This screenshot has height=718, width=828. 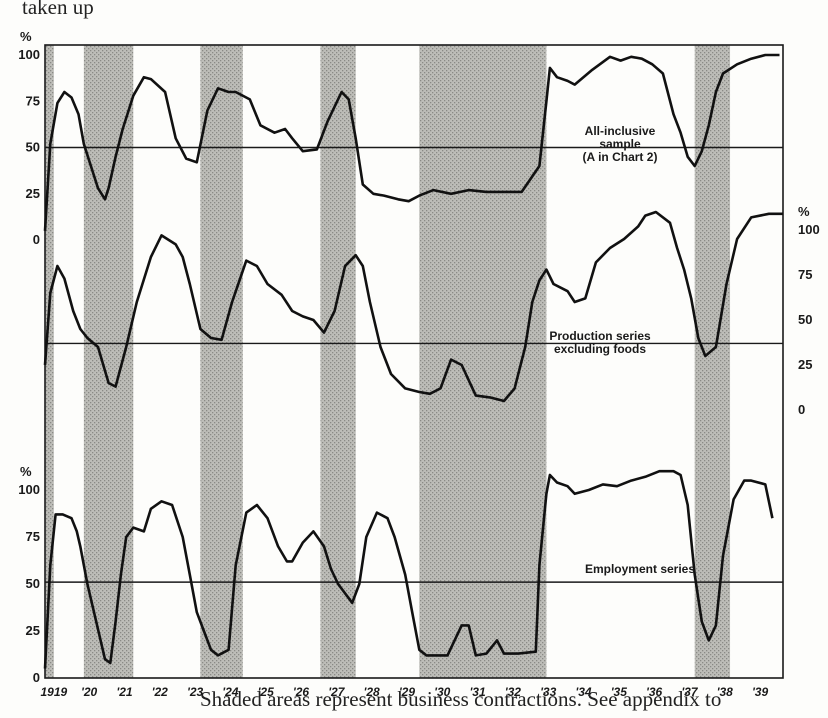 What do you see at coordinates (805, 364) in the screenshot?
I see `production-y-tick: 25` at bounding box center [805, 364].